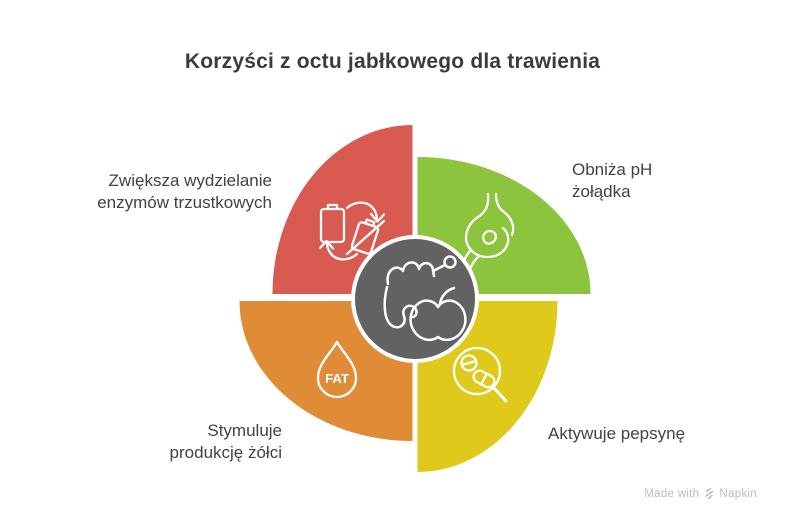 This screenshot has width=785, height=525. What do you see at coordinates (190, 180) in the screenshot?
I see `label-line: Zwiększa wydzielanie` at bounding box center [190, 180].